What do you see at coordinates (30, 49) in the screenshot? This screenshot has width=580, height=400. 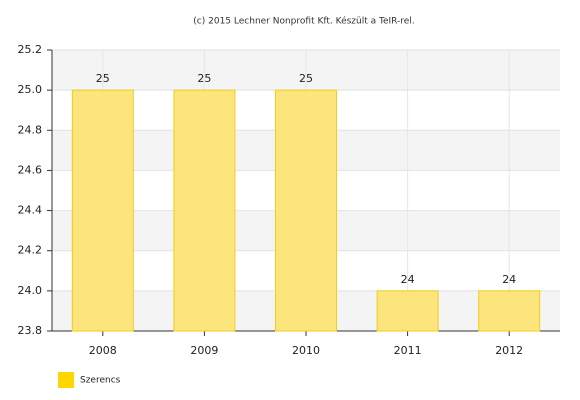 I see `y-tick-label: 25.2` at bounding box center [30, 49].